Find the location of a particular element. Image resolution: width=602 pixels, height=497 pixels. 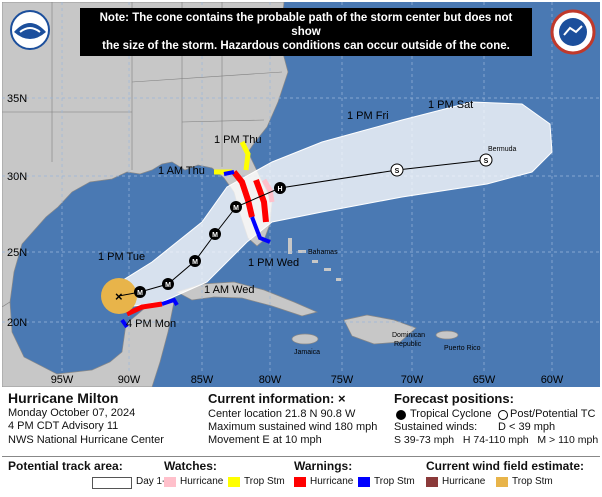

hurricane-warning-yucatan is located at coordinates (144, 309).